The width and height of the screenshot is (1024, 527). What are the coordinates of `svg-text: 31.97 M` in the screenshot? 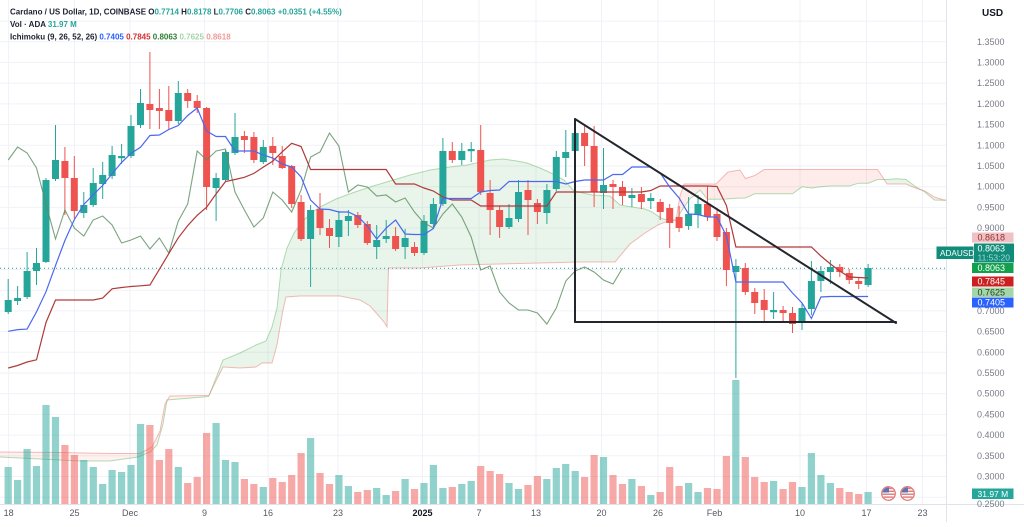 It's located at (993, 494).